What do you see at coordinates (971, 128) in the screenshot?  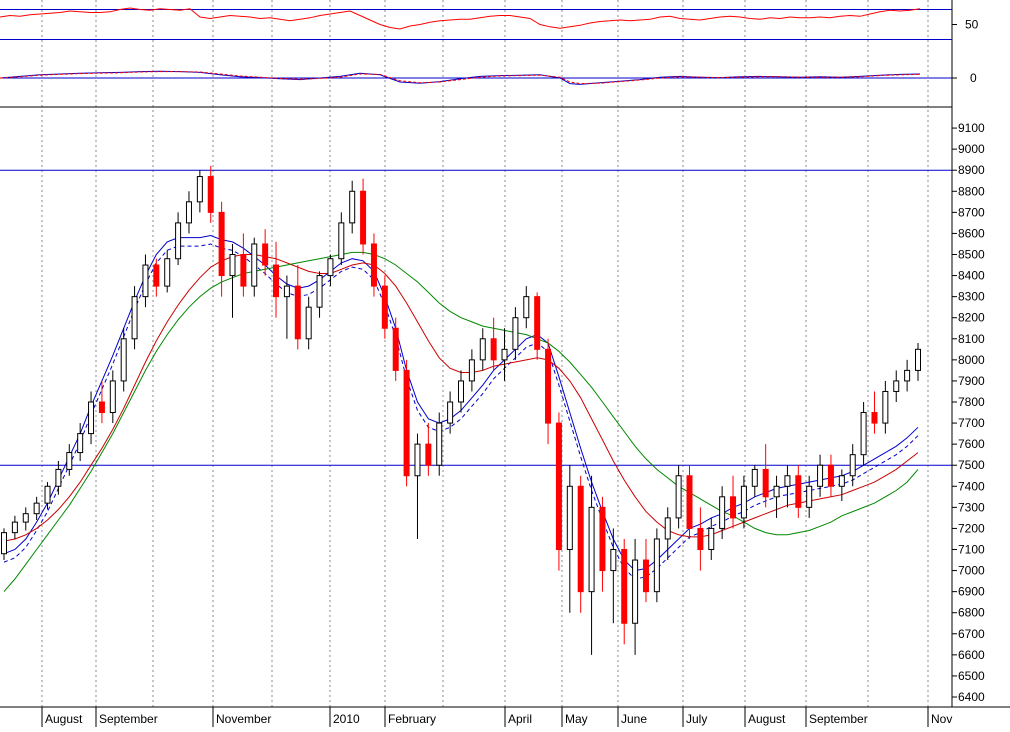 I see `y-tick-label: 9100` at bounding box center [971, 128].